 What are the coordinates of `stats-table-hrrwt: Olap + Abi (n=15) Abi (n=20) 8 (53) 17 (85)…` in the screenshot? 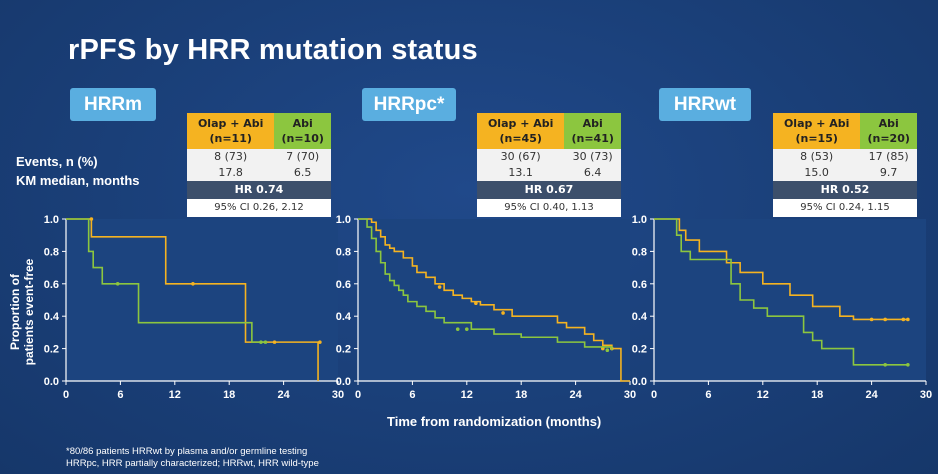 It's located at (845, 165).